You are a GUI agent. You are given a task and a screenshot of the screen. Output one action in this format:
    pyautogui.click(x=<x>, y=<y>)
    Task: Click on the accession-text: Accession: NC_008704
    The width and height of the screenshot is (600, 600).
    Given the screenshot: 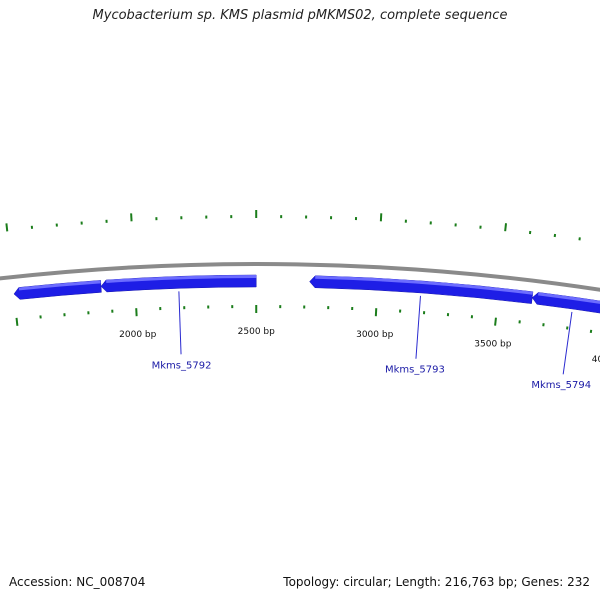 What is the action you would take?
    pyautogui.click(x=77, y=582)
    